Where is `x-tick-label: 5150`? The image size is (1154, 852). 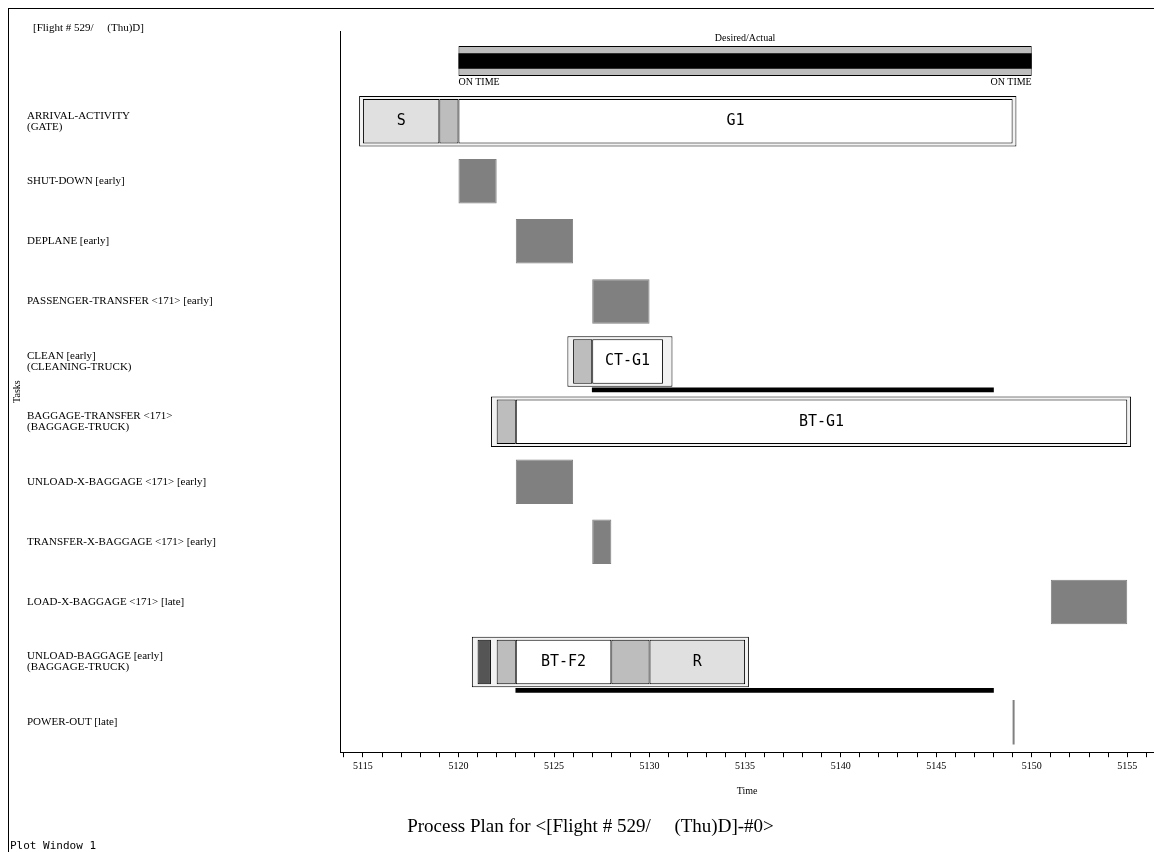
x-tick-label: 5150 is located at coordinates (1031, 765).